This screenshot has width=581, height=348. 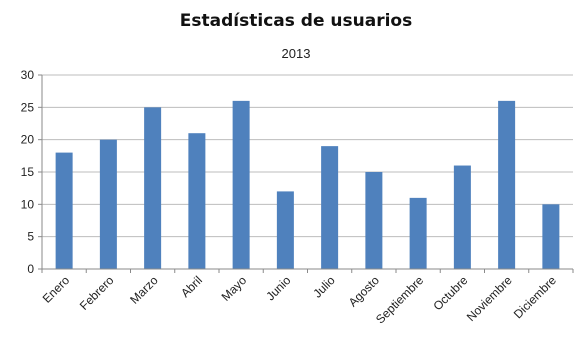 What do you see at coordinates (56, 289) in the screenshot?
I see `x-category-label-enero: Enero` at bounding box center [56, 289].